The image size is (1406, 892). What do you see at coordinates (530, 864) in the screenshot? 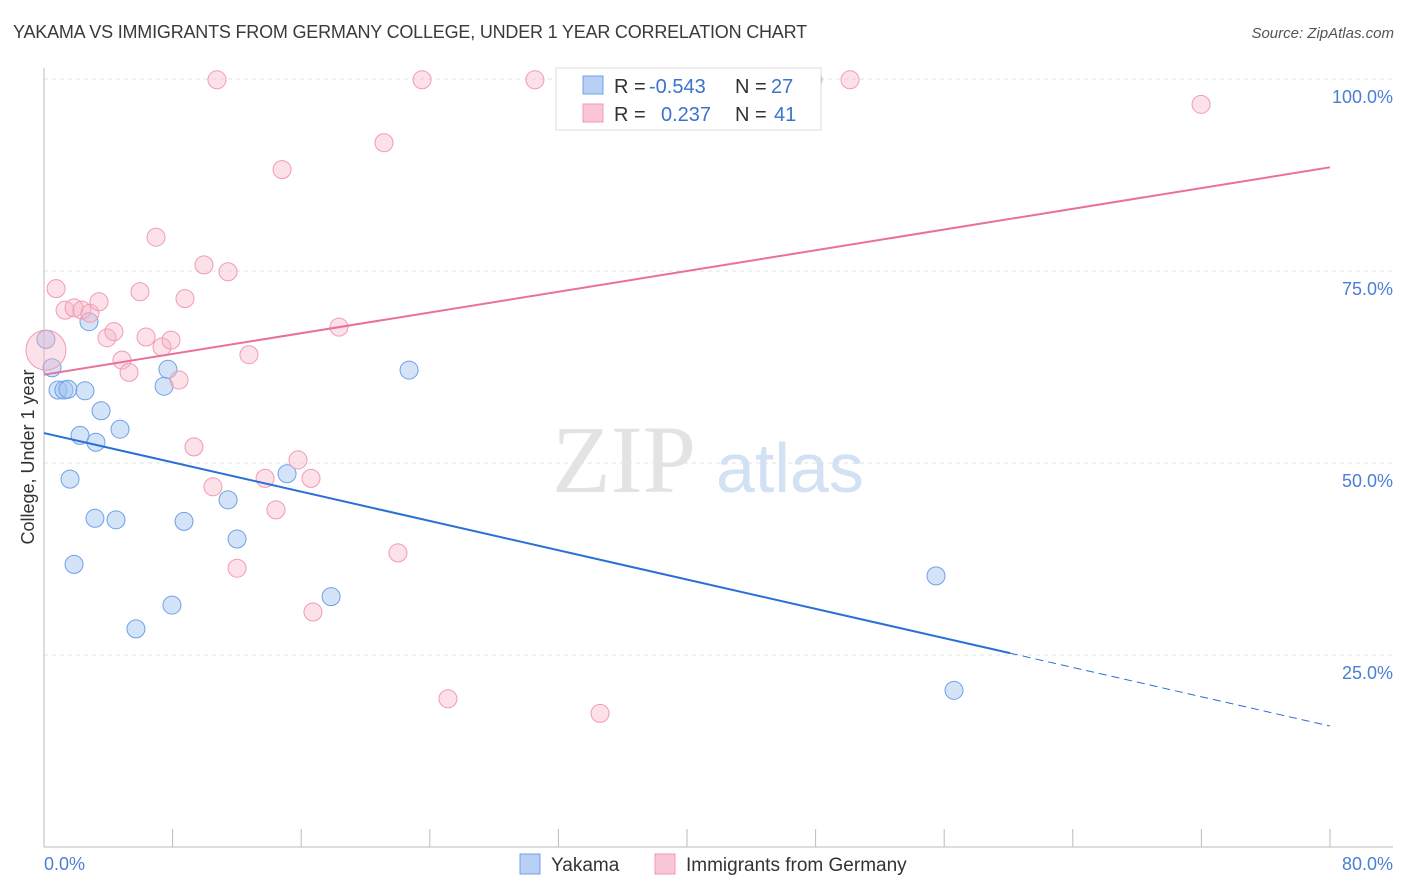
I see `bottom-legend-swatch-yakama` at bounding box center [530, 864].